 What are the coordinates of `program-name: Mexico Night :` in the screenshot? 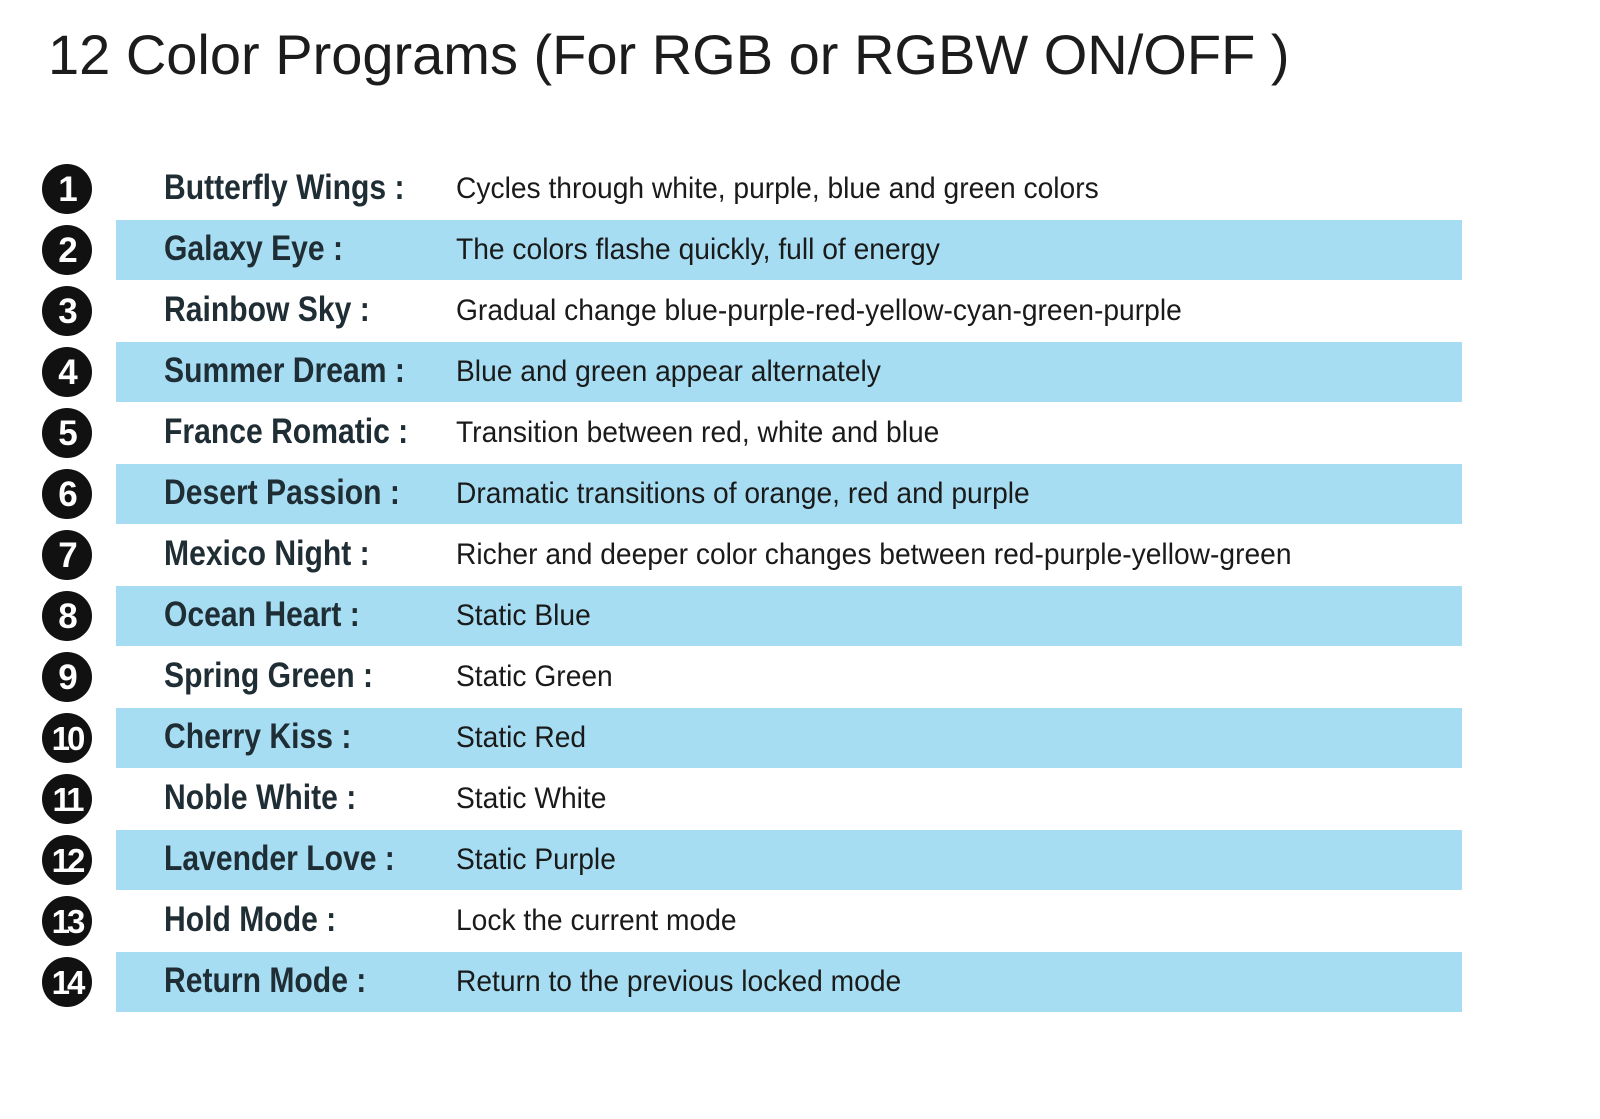 It's located at (267, 553).